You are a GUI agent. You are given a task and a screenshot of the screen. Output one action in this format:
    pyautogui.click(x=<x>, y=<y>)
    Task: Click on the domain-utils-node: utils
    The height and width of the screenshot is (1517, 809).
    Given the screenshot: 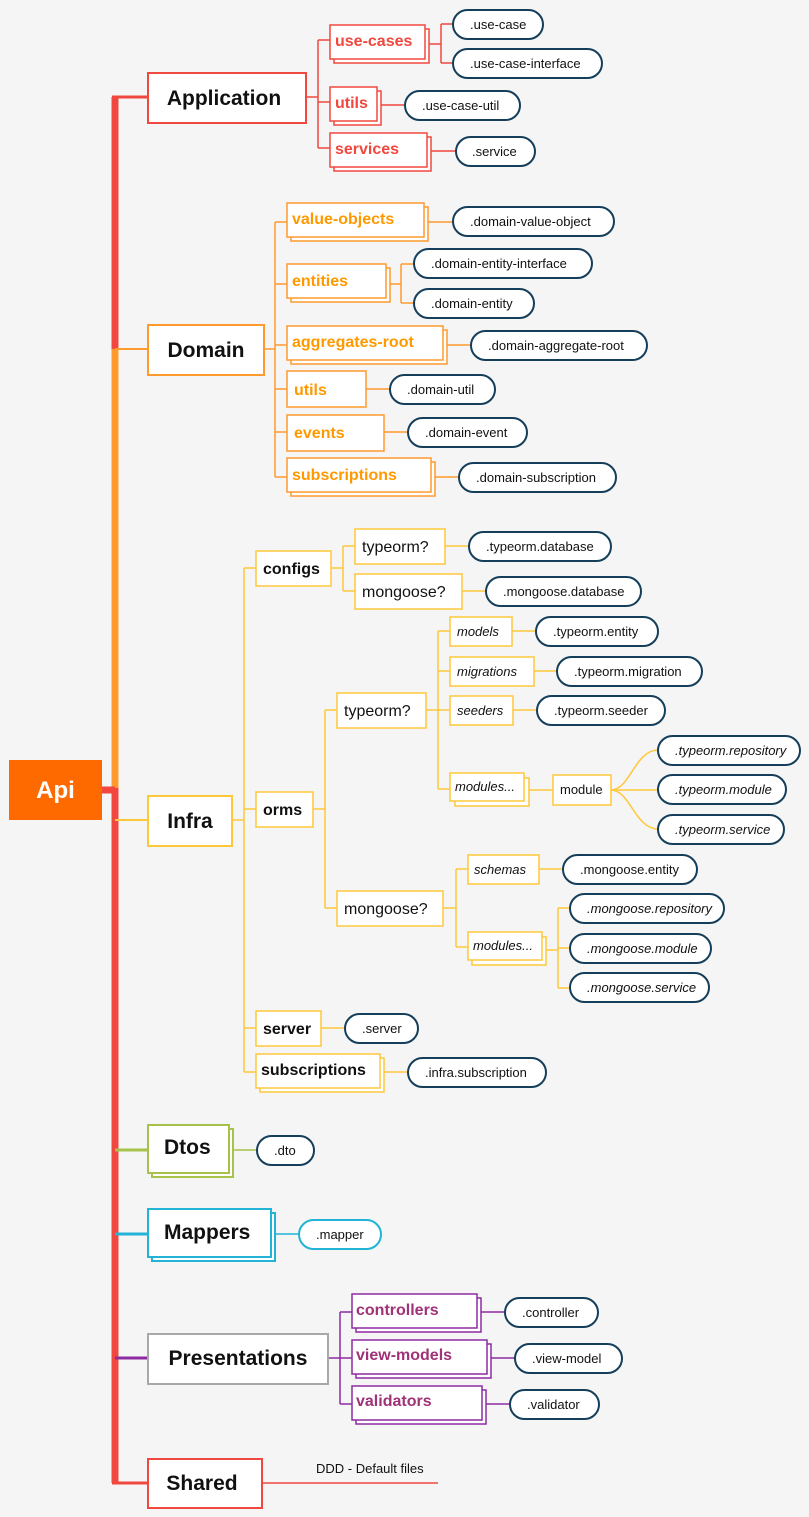 What is the action you would take?
    pyautogui.click(x=326, y=389)
    